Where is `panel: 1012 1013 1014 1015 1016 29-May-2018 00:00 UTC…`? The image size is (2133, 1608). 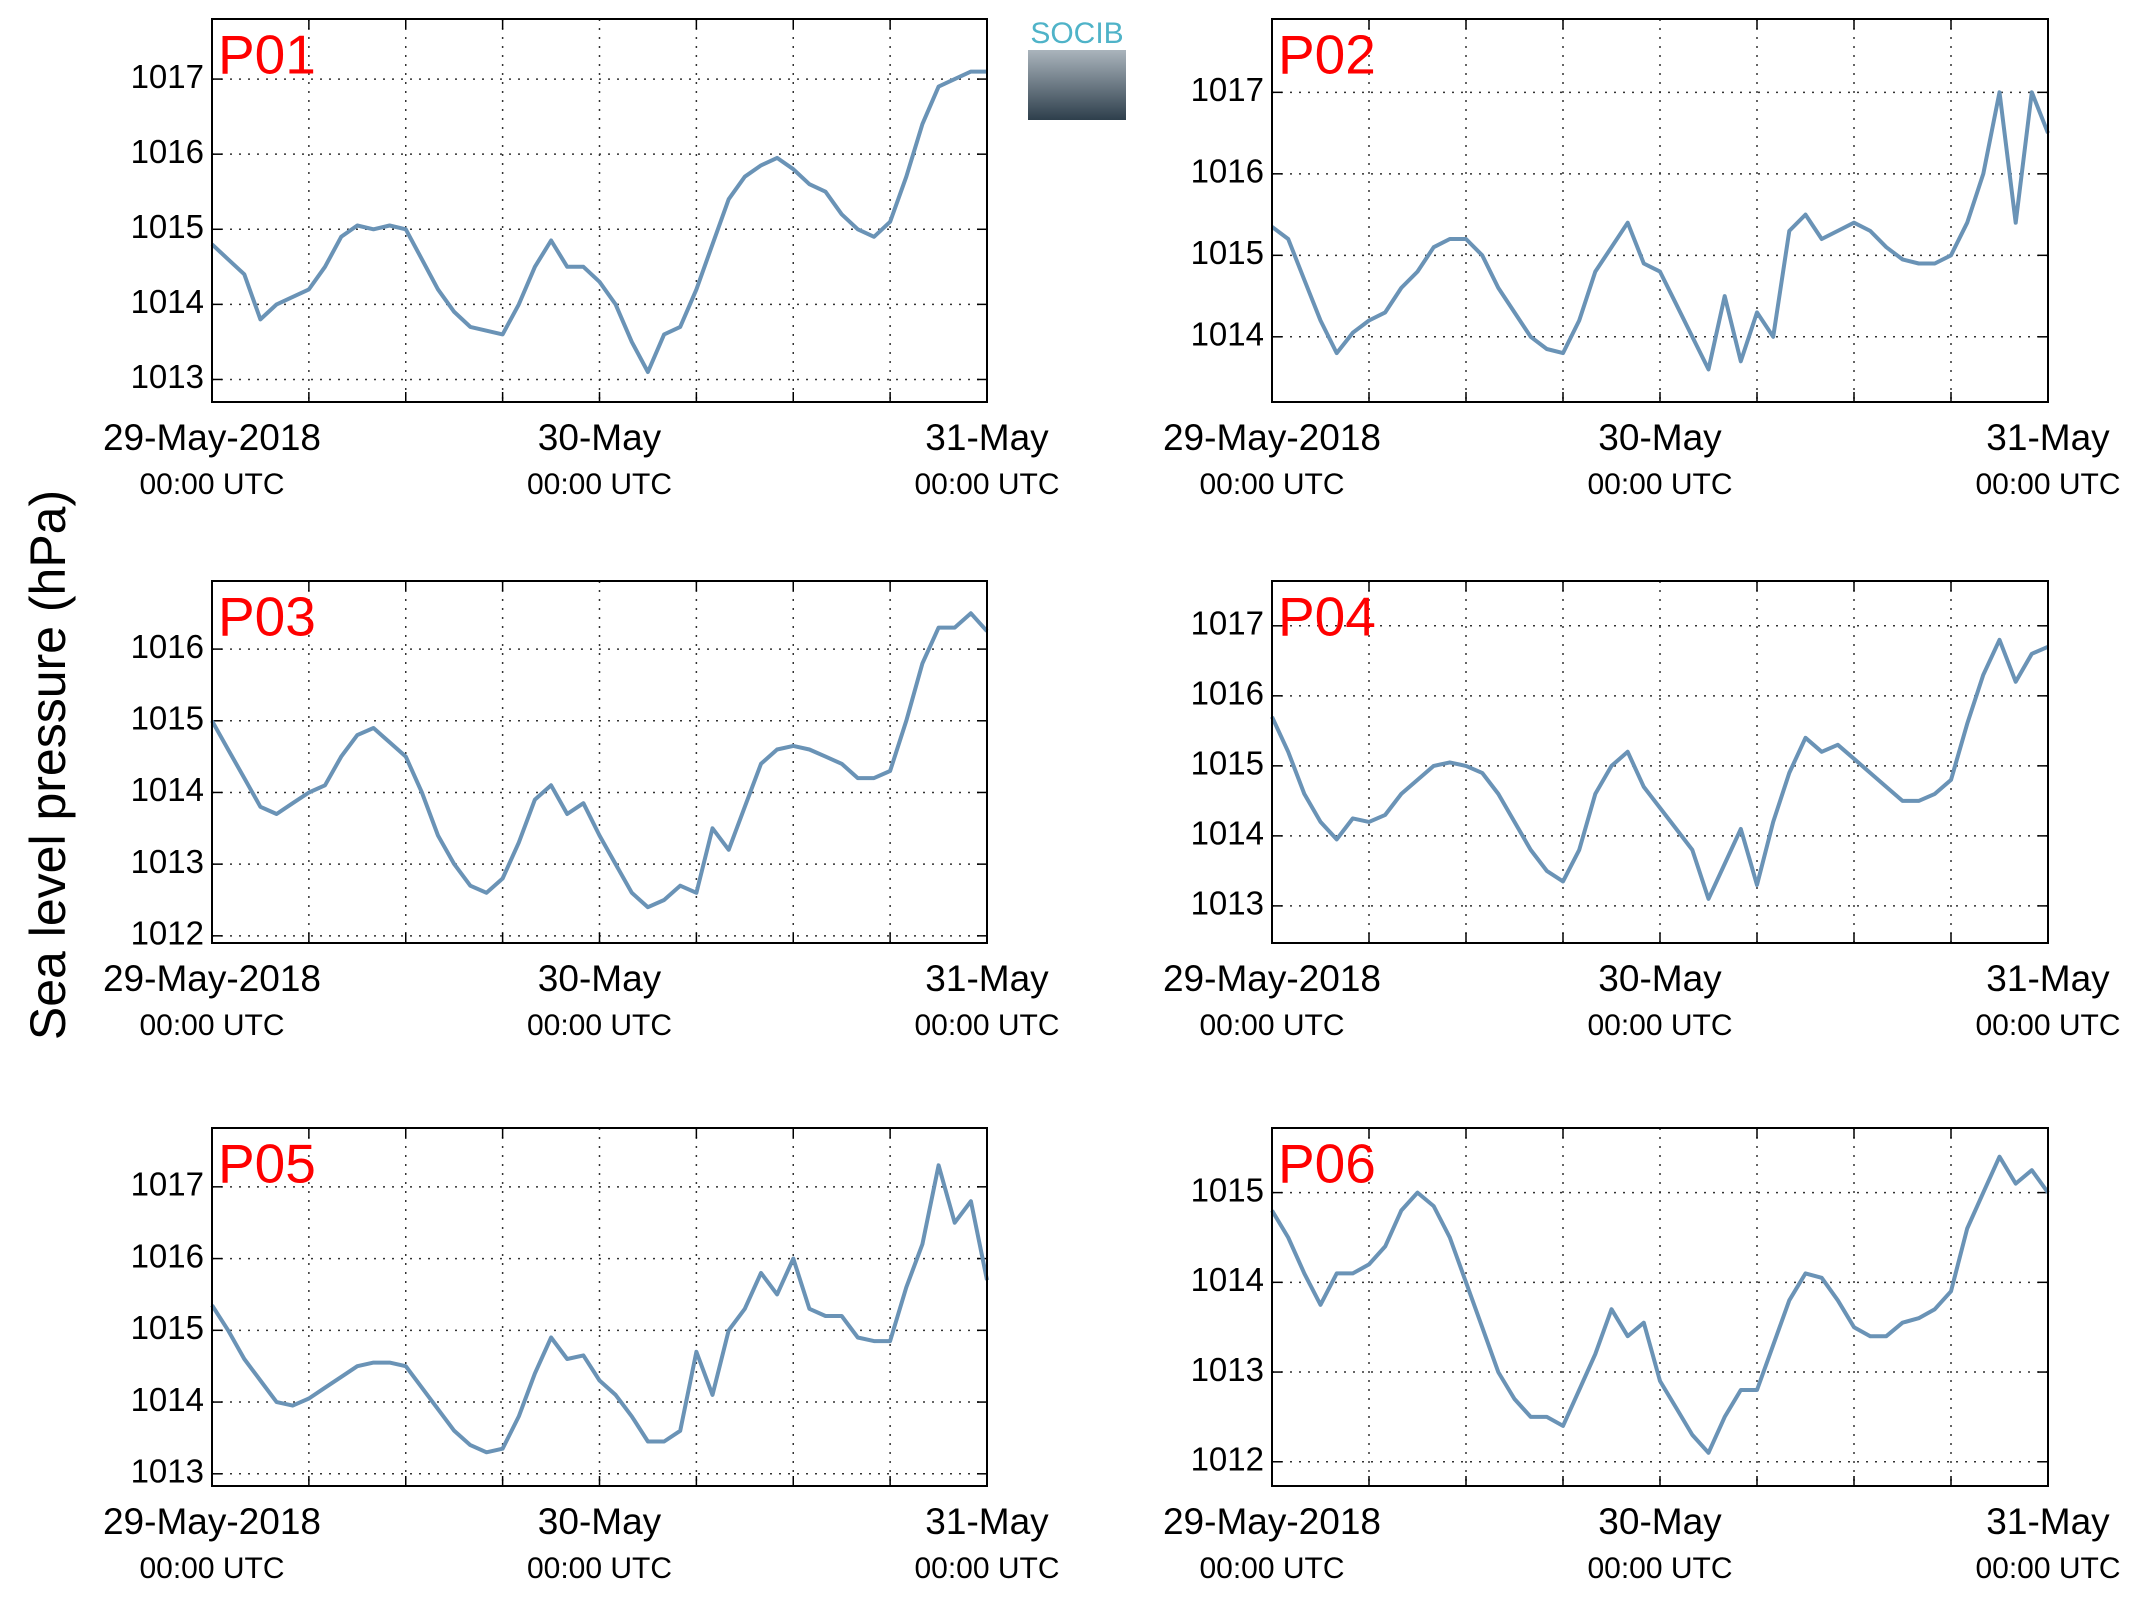
panel: 1012 1013 1014 1015 1016 29-May-2018 00:00 UTC… is located at coordinates (581, 811).